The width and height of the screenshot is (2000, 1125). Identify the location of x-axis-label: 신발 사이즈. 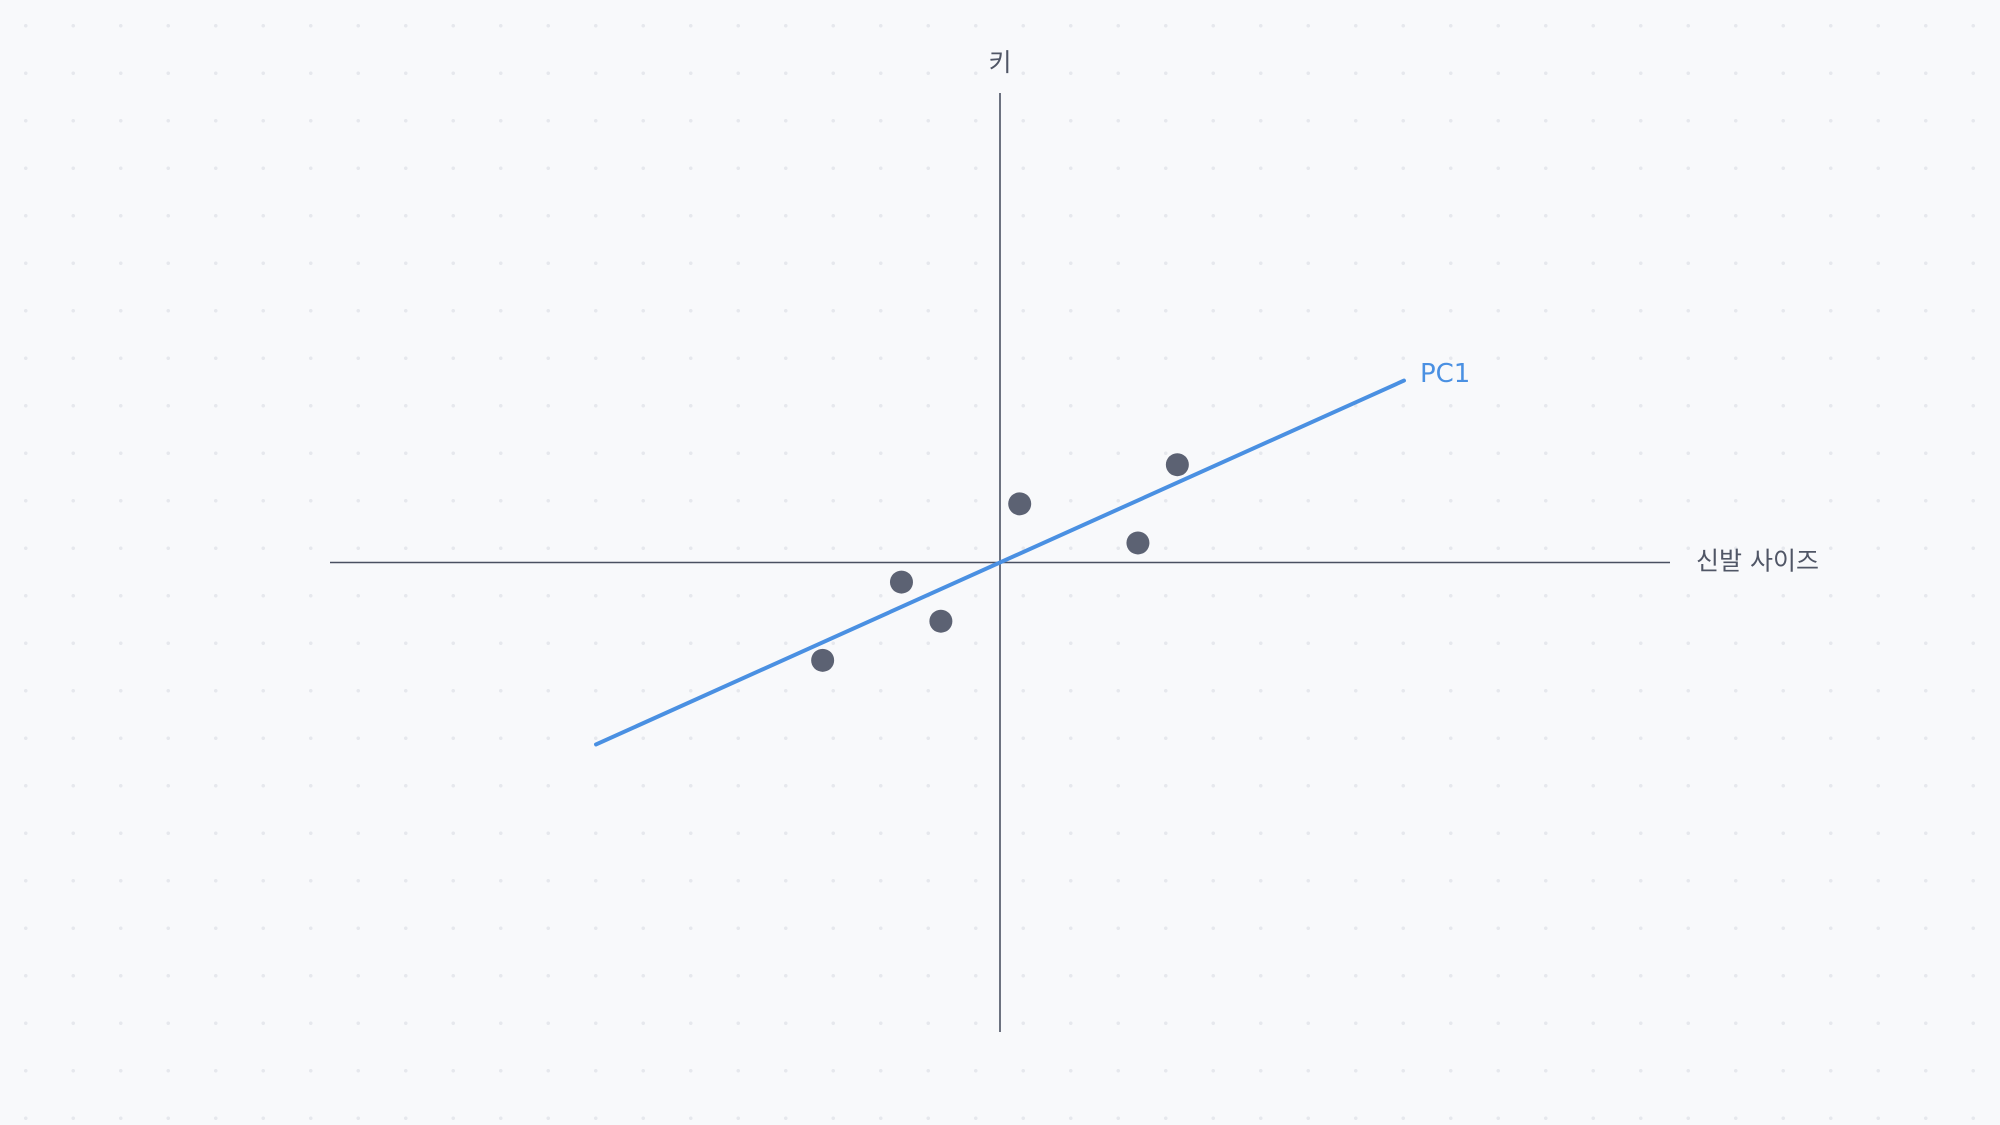
(1757, 561).